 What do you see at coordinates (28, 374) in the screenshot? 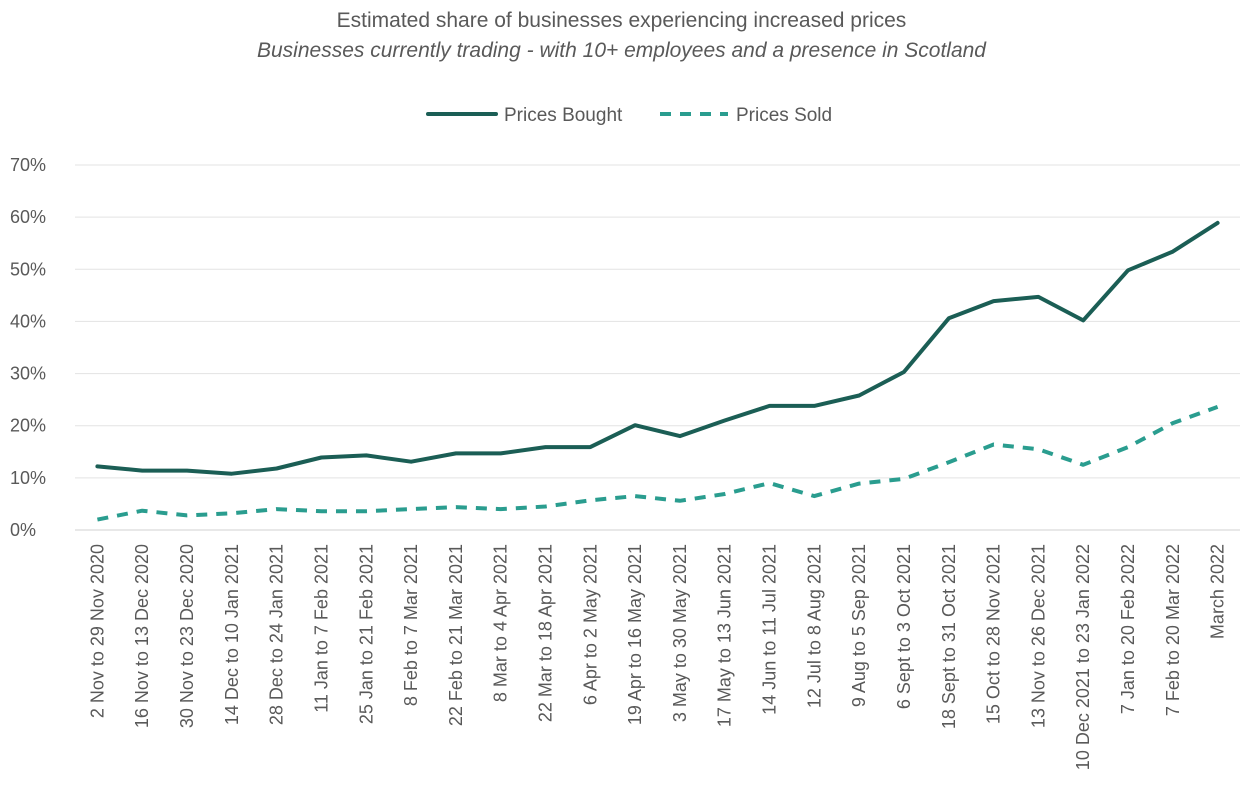
I see `y-tick-label: 30%` at bounding box center [28, 374].